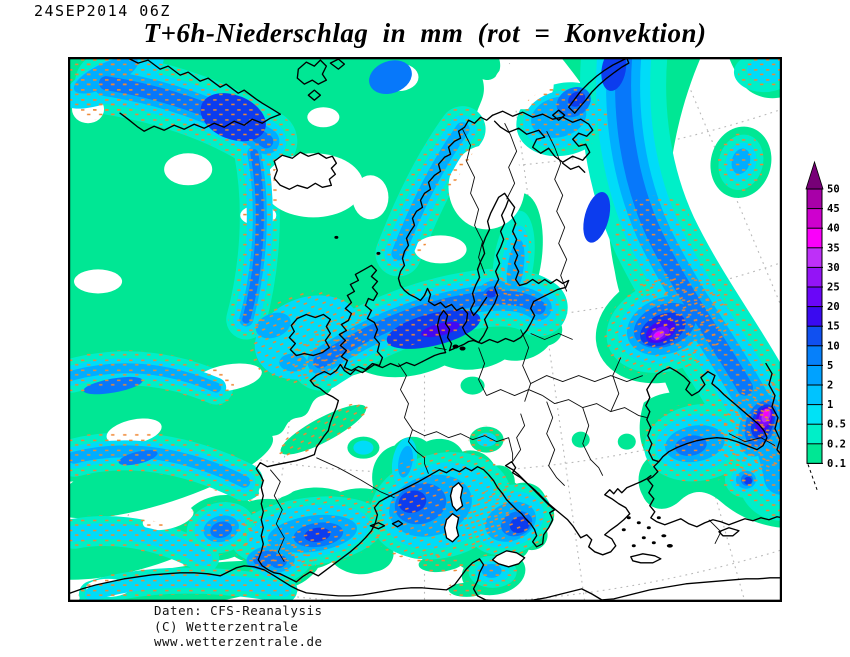 The width and height of the screenshot is (850, 657). Describe the element at coordinates (102, 11) in the screenshot. I see `run-datetime-label: 24SEP2014 06Z` at that location.